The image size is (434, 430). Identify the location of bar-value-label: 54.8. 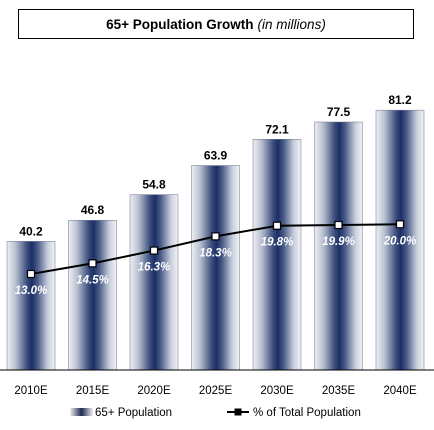
(154, 185).